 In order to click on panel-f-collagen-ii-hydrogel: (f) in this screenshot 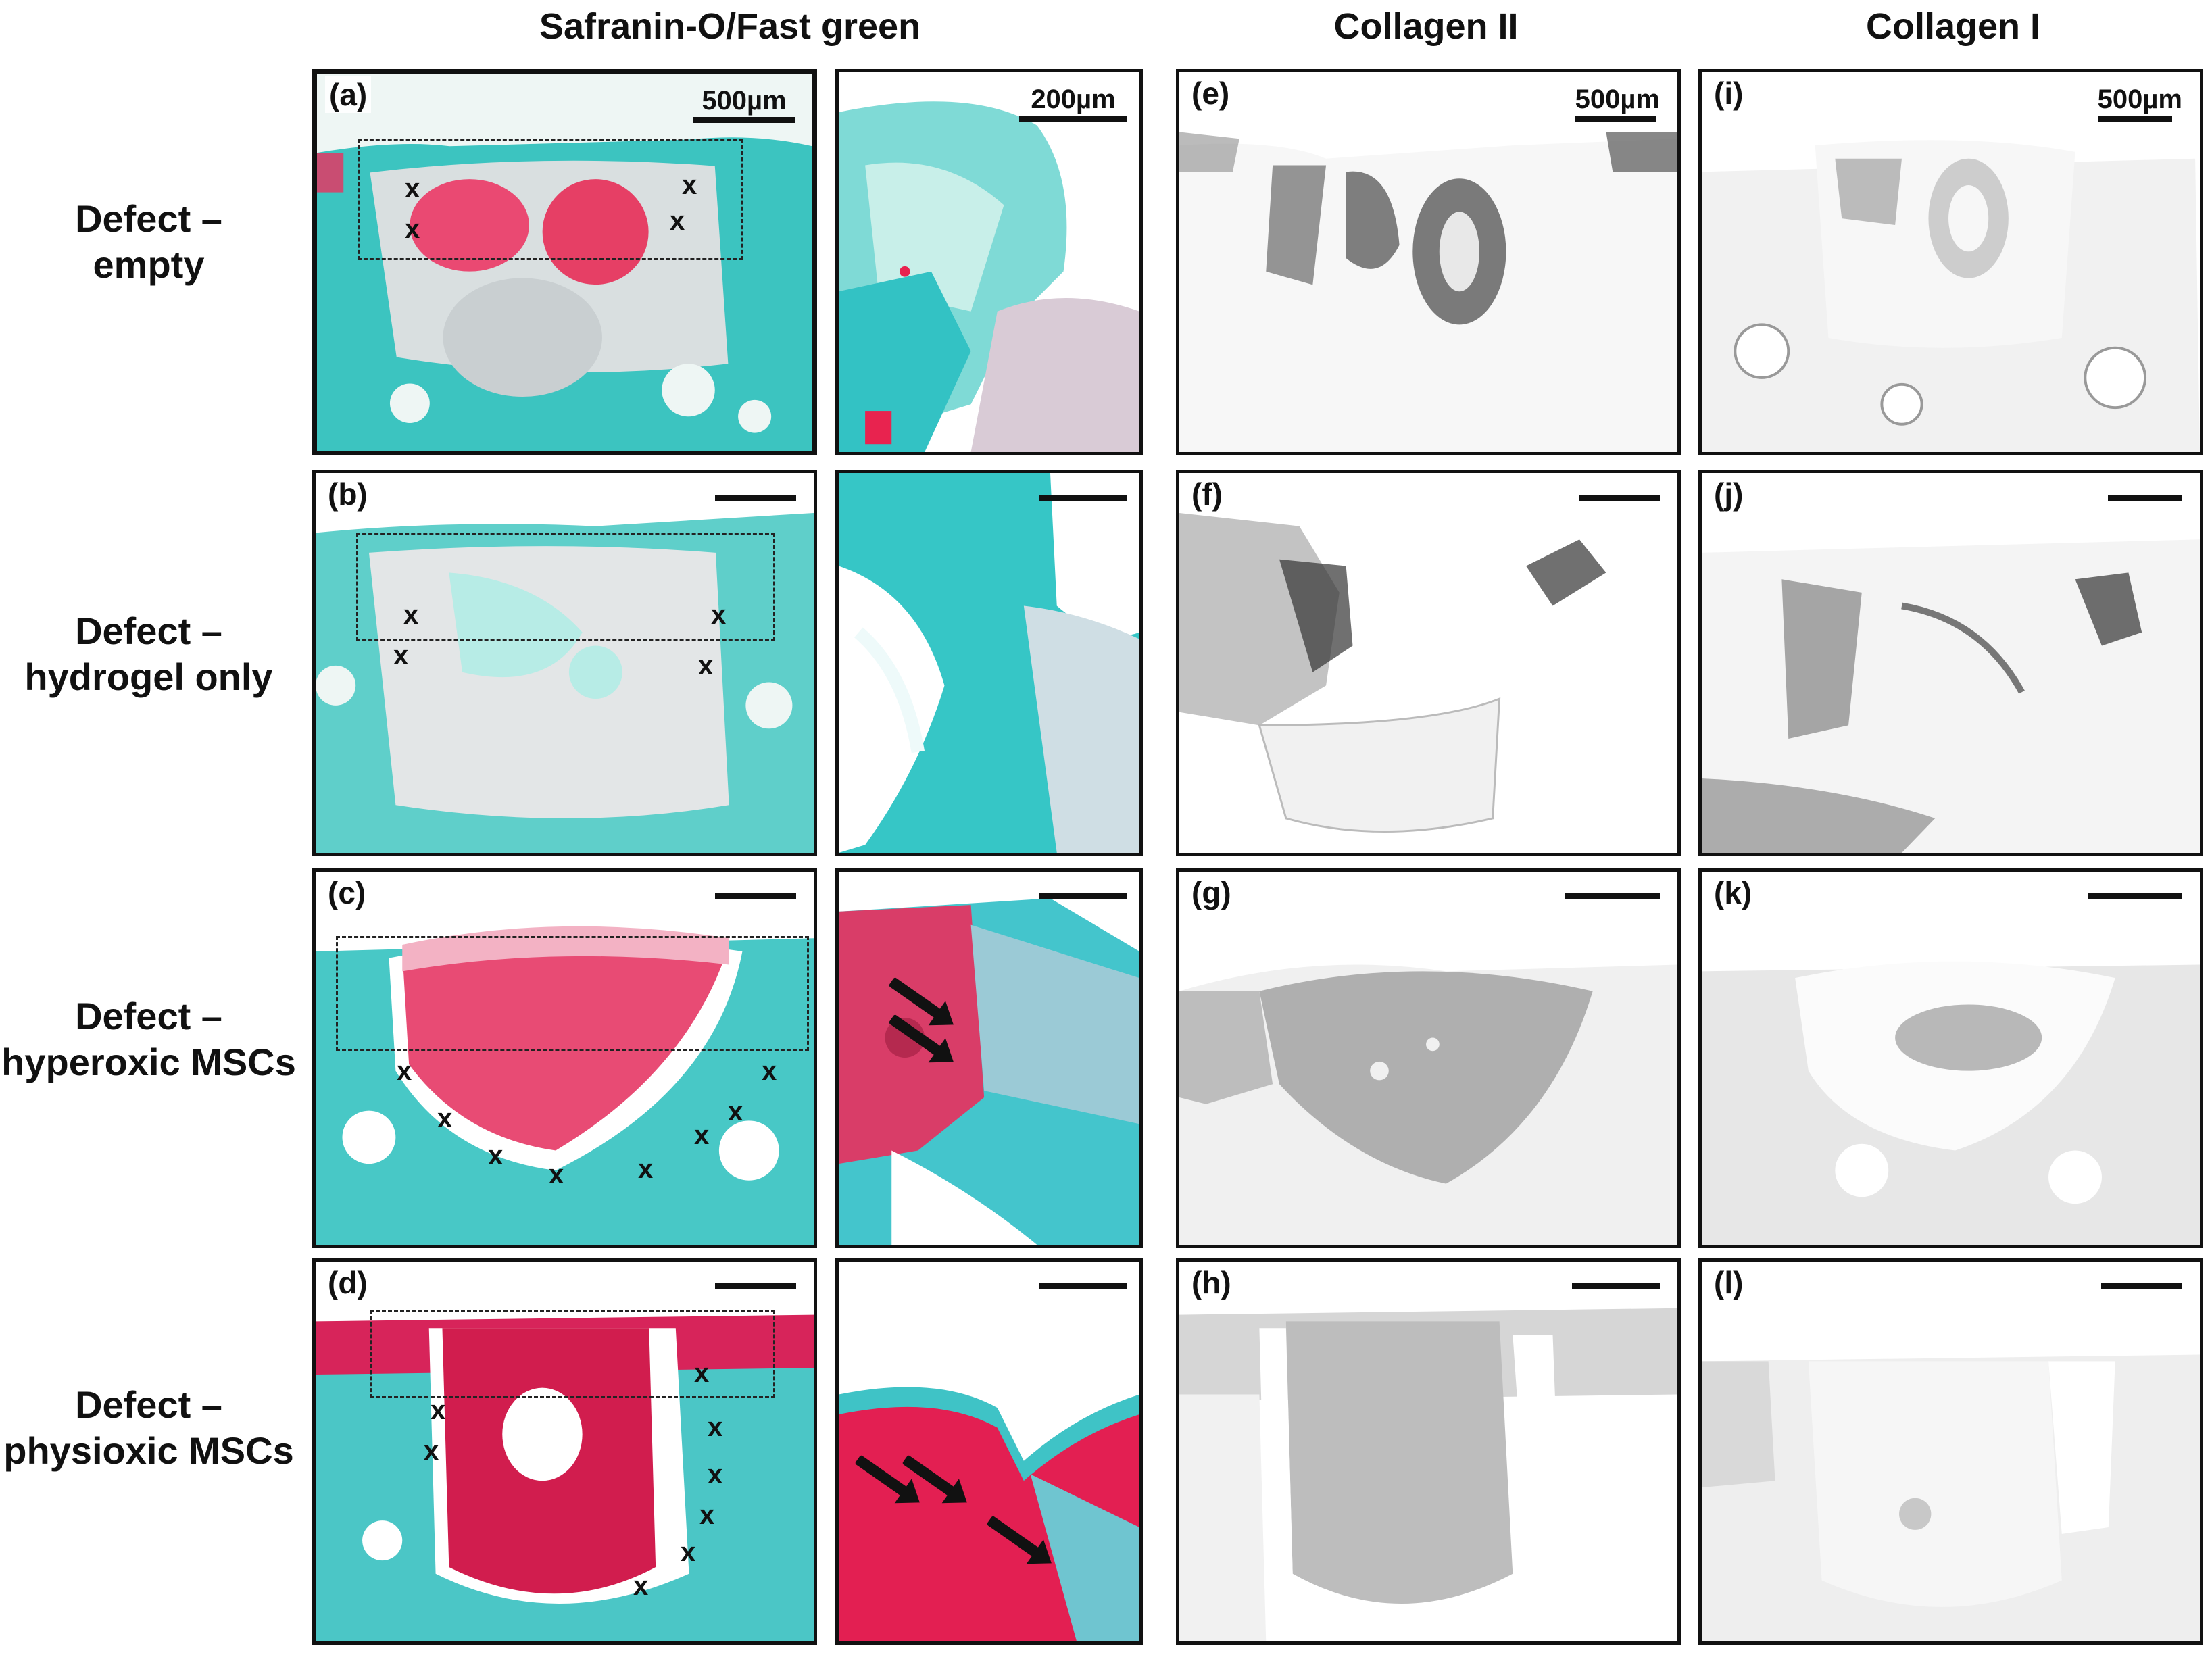, I will do `click(1428, 663)`.